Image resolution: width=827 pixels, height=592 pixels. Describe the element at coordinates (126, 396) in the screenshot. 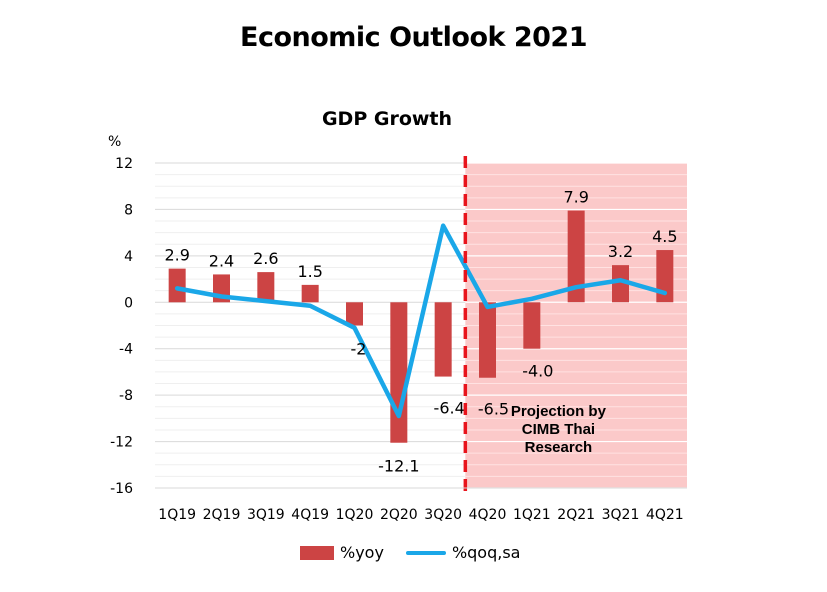

I see `y-tick-label: -8` at that location.